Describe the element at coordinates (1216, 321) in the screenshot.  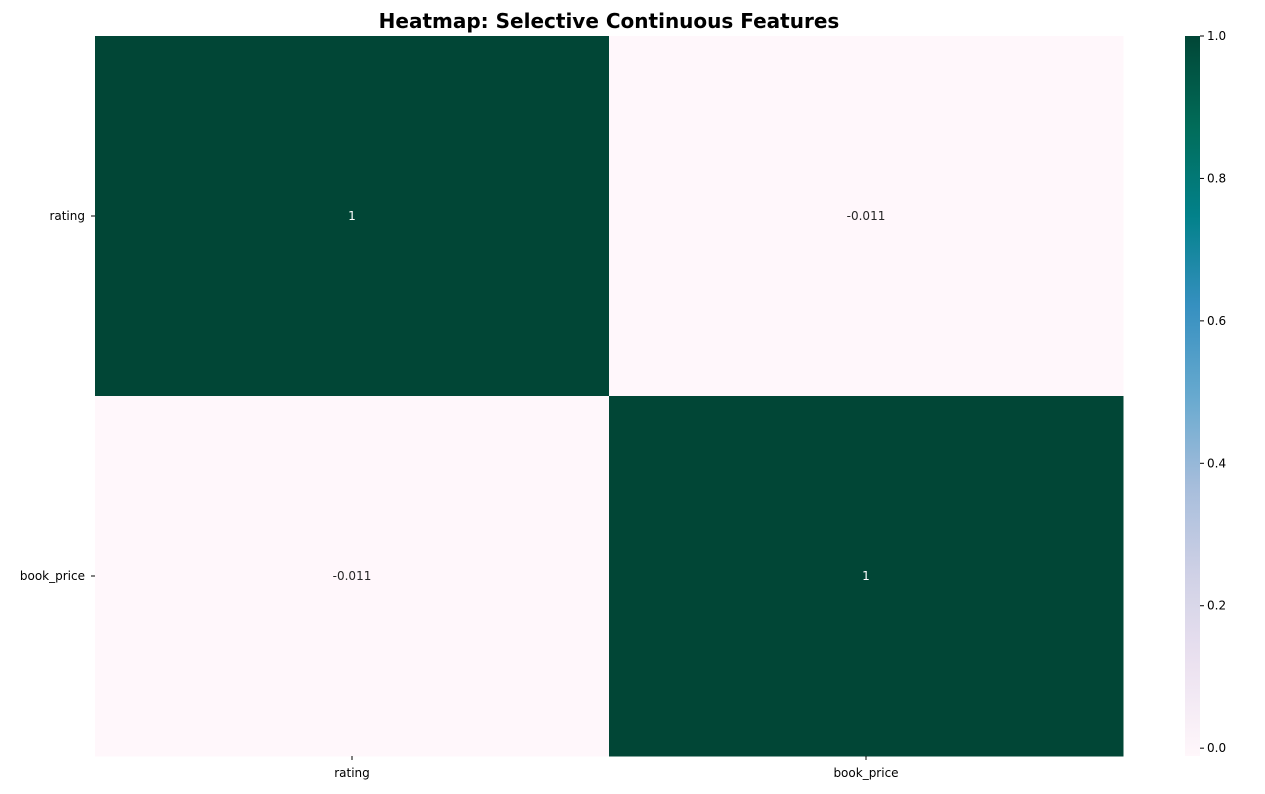
I see `colorbar-tick-label: 0.6` at that location.